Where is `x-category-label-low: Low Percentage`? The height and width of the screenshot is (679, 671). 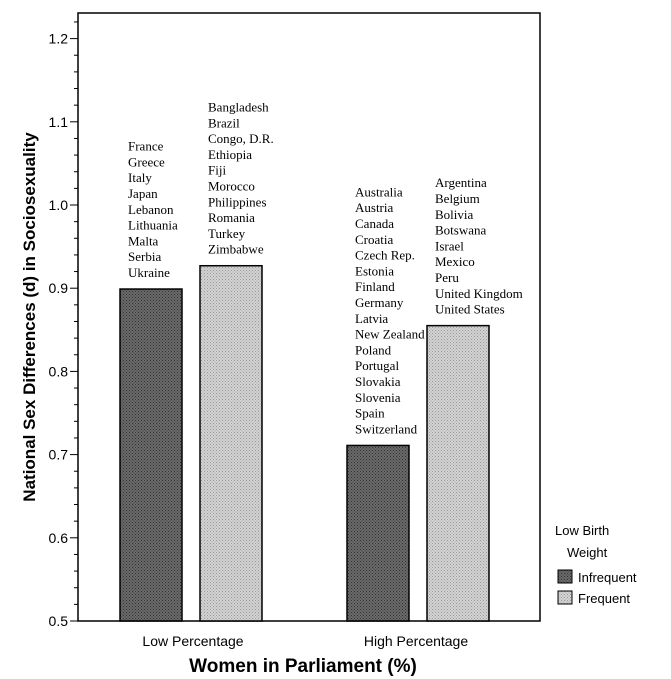
x-category-label-low: Low Percentage is located at coordinates (192, 641).